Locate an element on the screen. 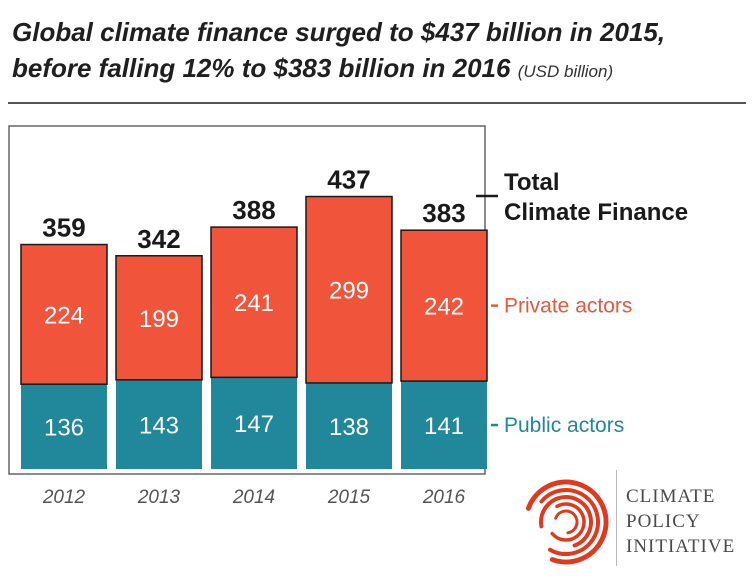  bar-public-2013 is located at coordinates (159, 424).